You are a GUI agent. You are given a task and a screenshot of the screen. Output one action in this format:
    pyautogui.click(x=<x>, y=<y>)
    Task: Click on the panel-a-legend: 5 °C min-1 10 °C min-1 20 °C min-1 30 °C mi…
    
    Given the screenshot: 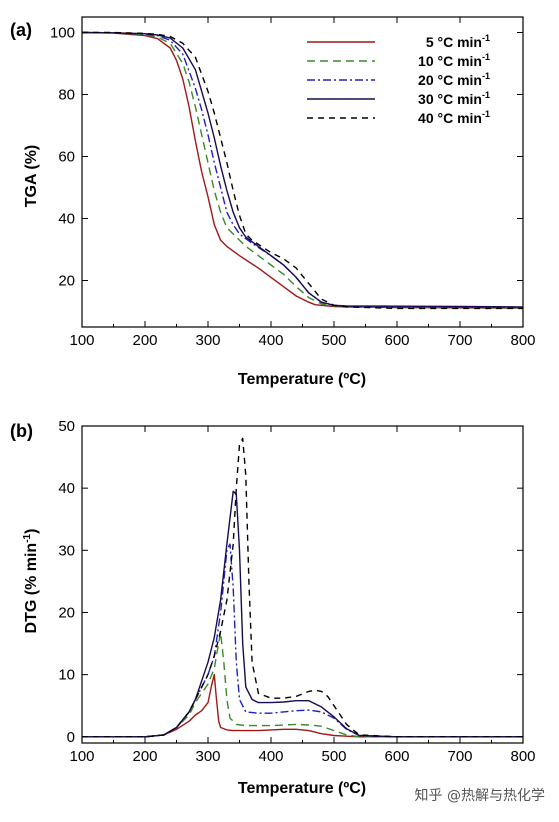 What is the action you would take?
    pyautogui.click(x=398, y=79)
    